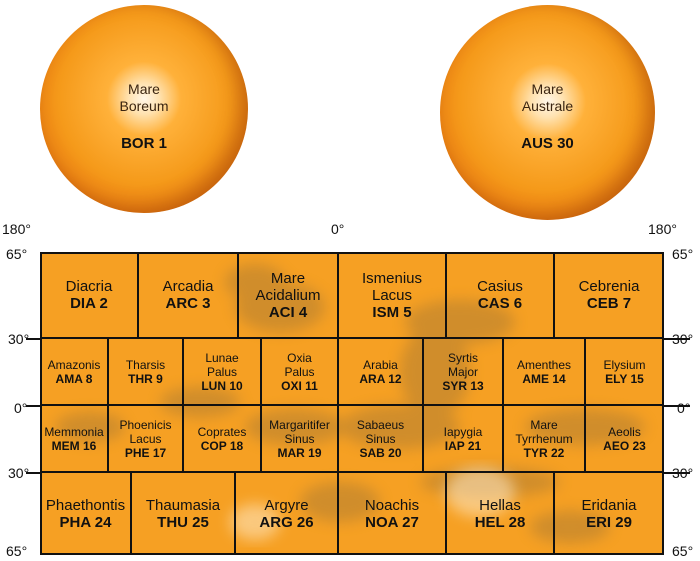  What do you see at coordinates (662, 229) in the screenshot?
I see `longitude-label-right: 180°` at bounding box center [662, 229].